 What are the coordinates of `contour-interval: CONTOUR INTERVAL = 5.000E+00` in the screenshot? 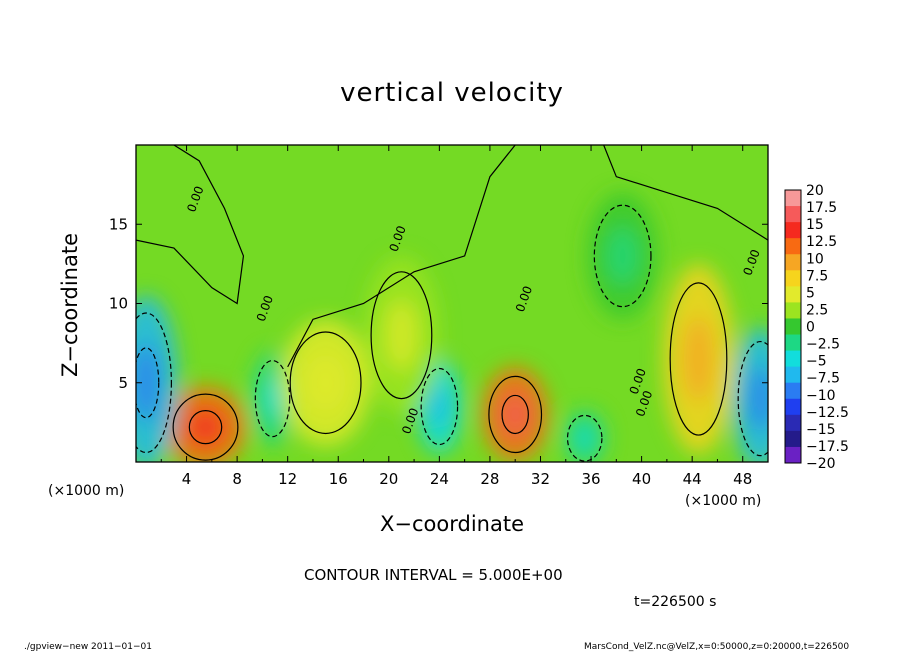 It's located at (433, 575).